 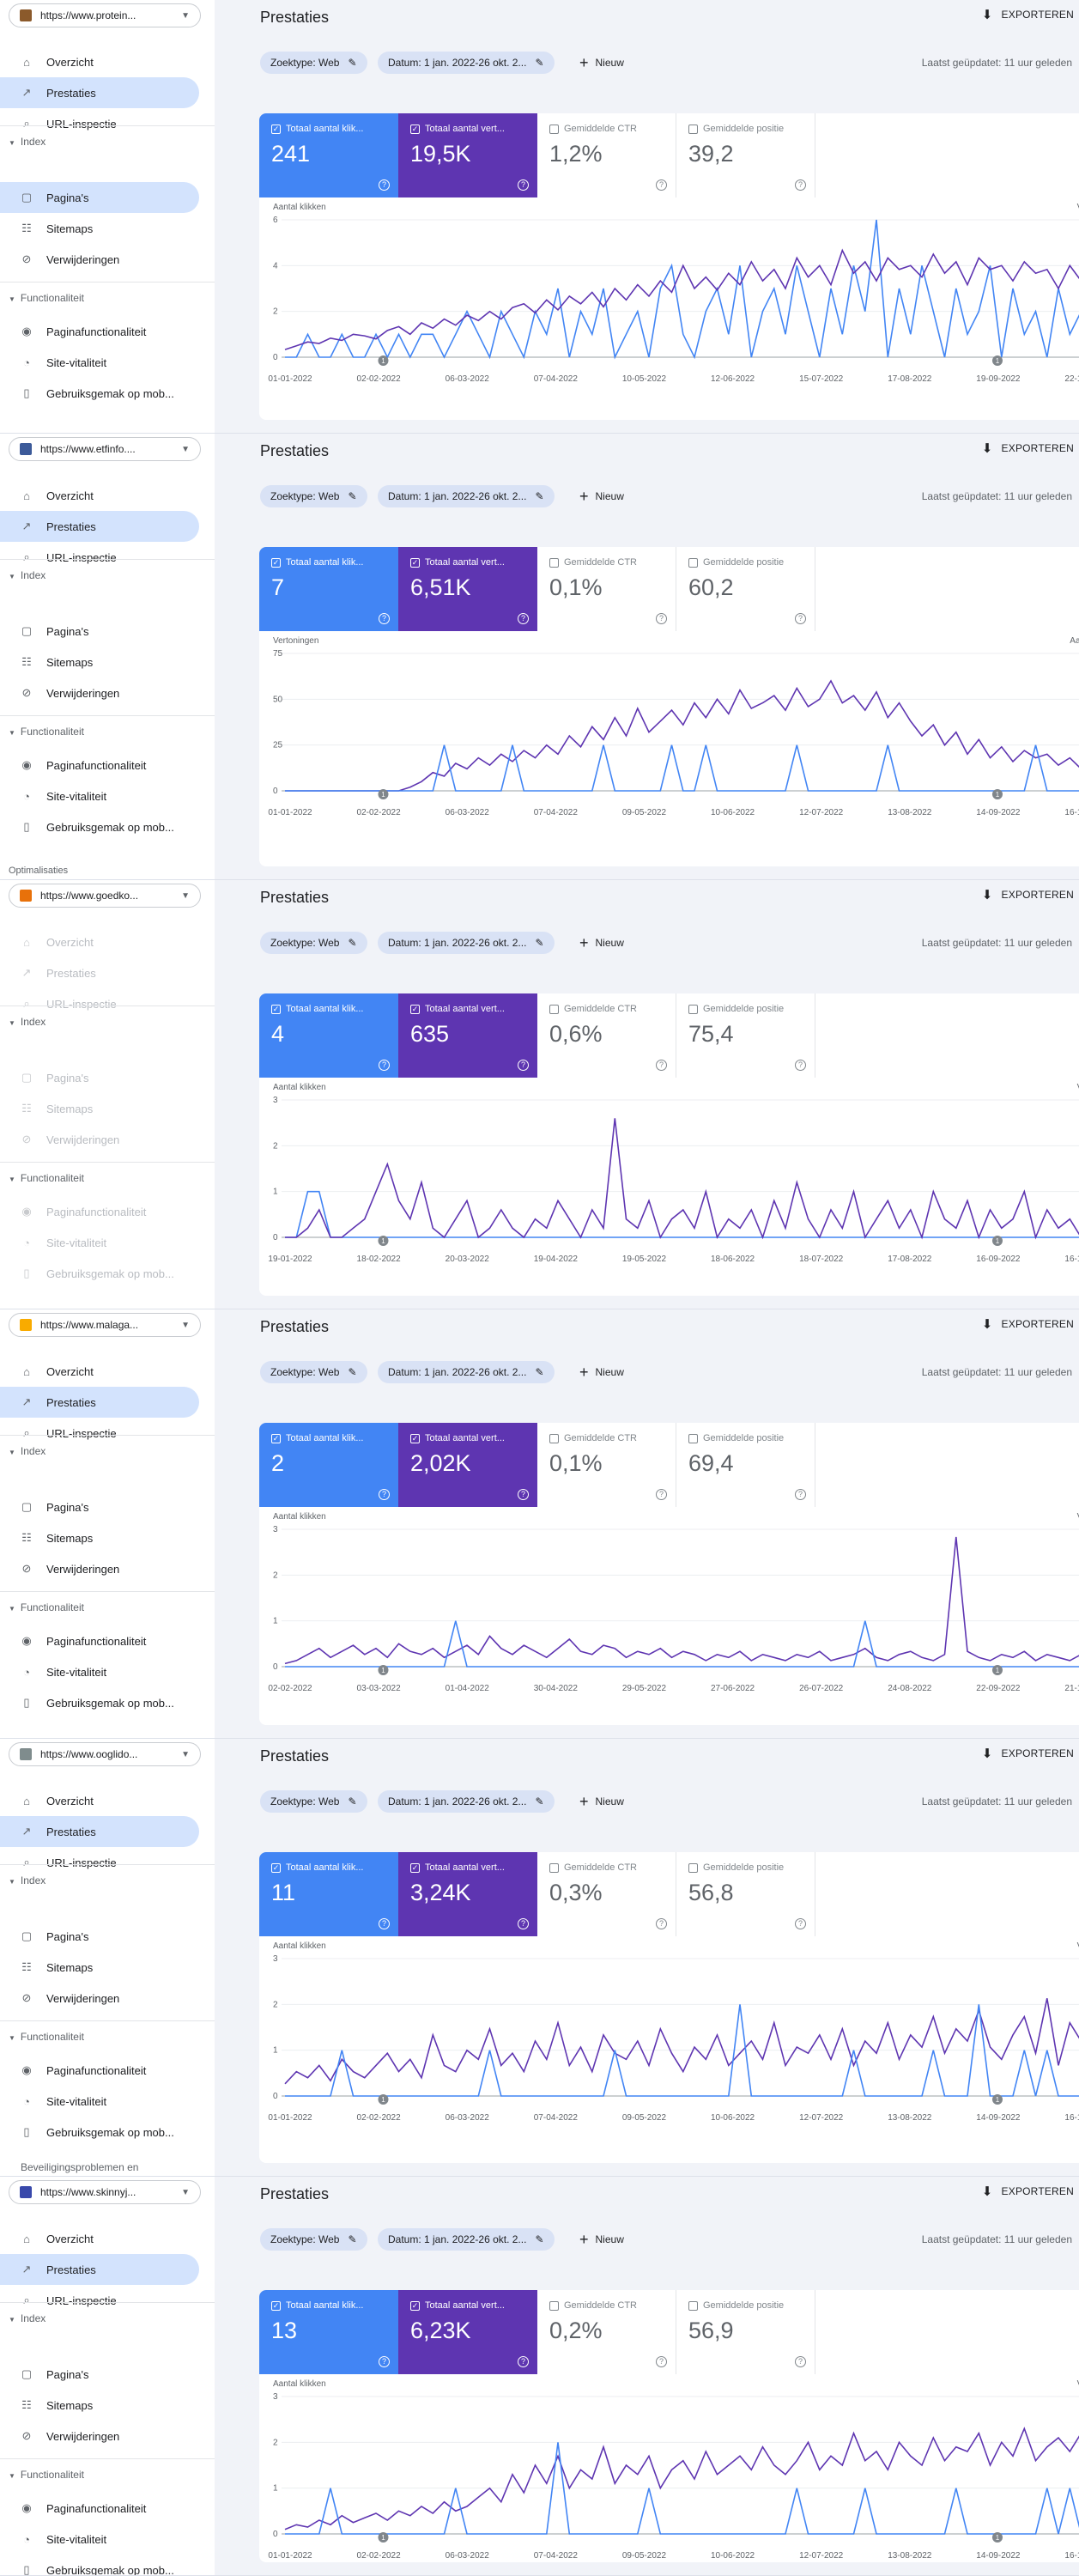 I want to click on section-optimizations: Optimalisaties, so click(x=39, y=871).